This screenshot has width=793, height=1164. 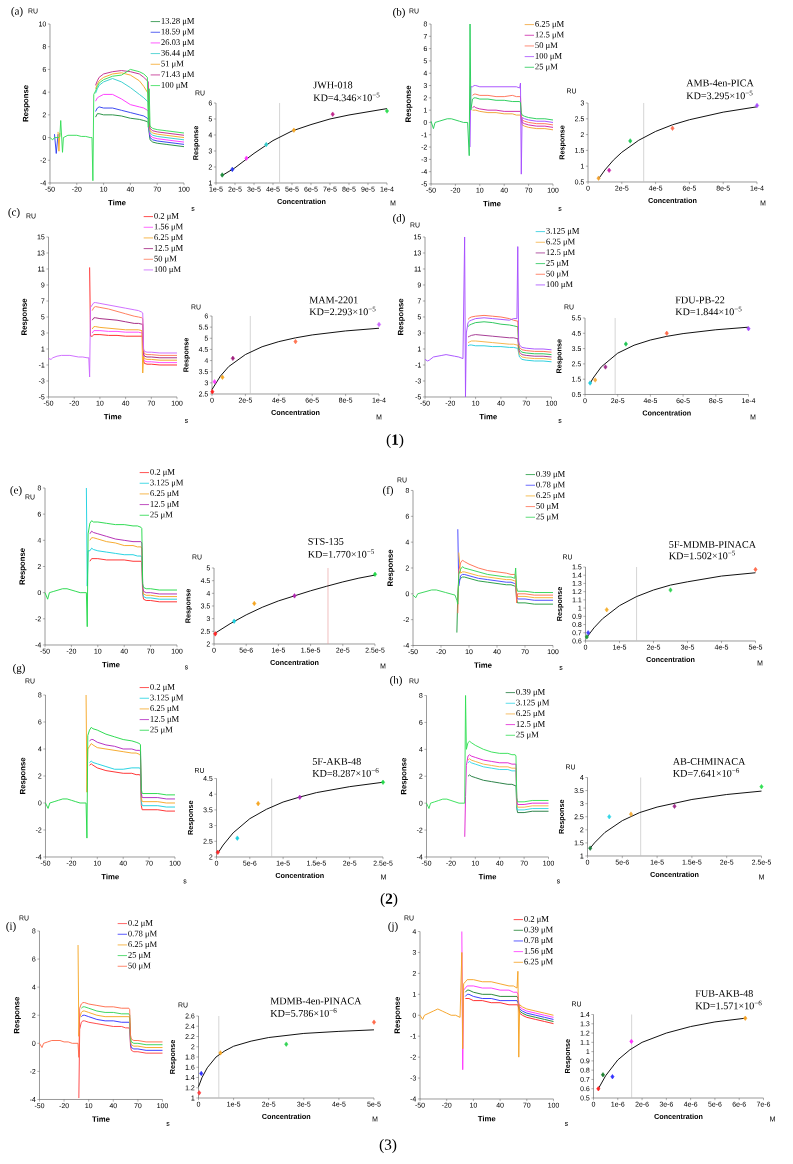 I want to click on text: KD=1.502×10$^{−5}$, so click(x=702, y=555).